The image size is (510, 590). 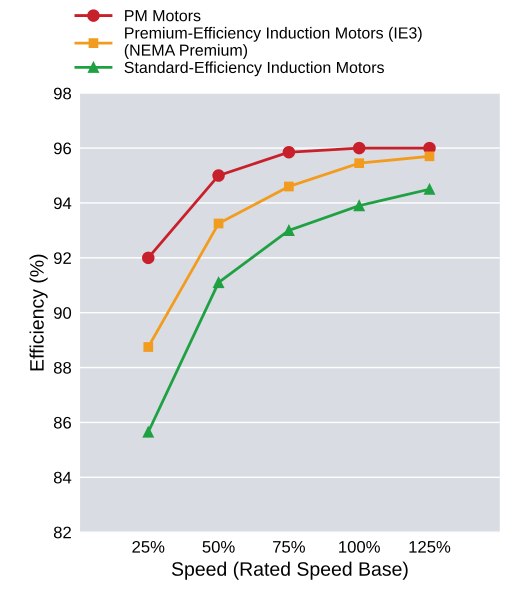 I want to click on legend-label: Standard-Efficiency Induction Motors, so click(x=254, y=68).